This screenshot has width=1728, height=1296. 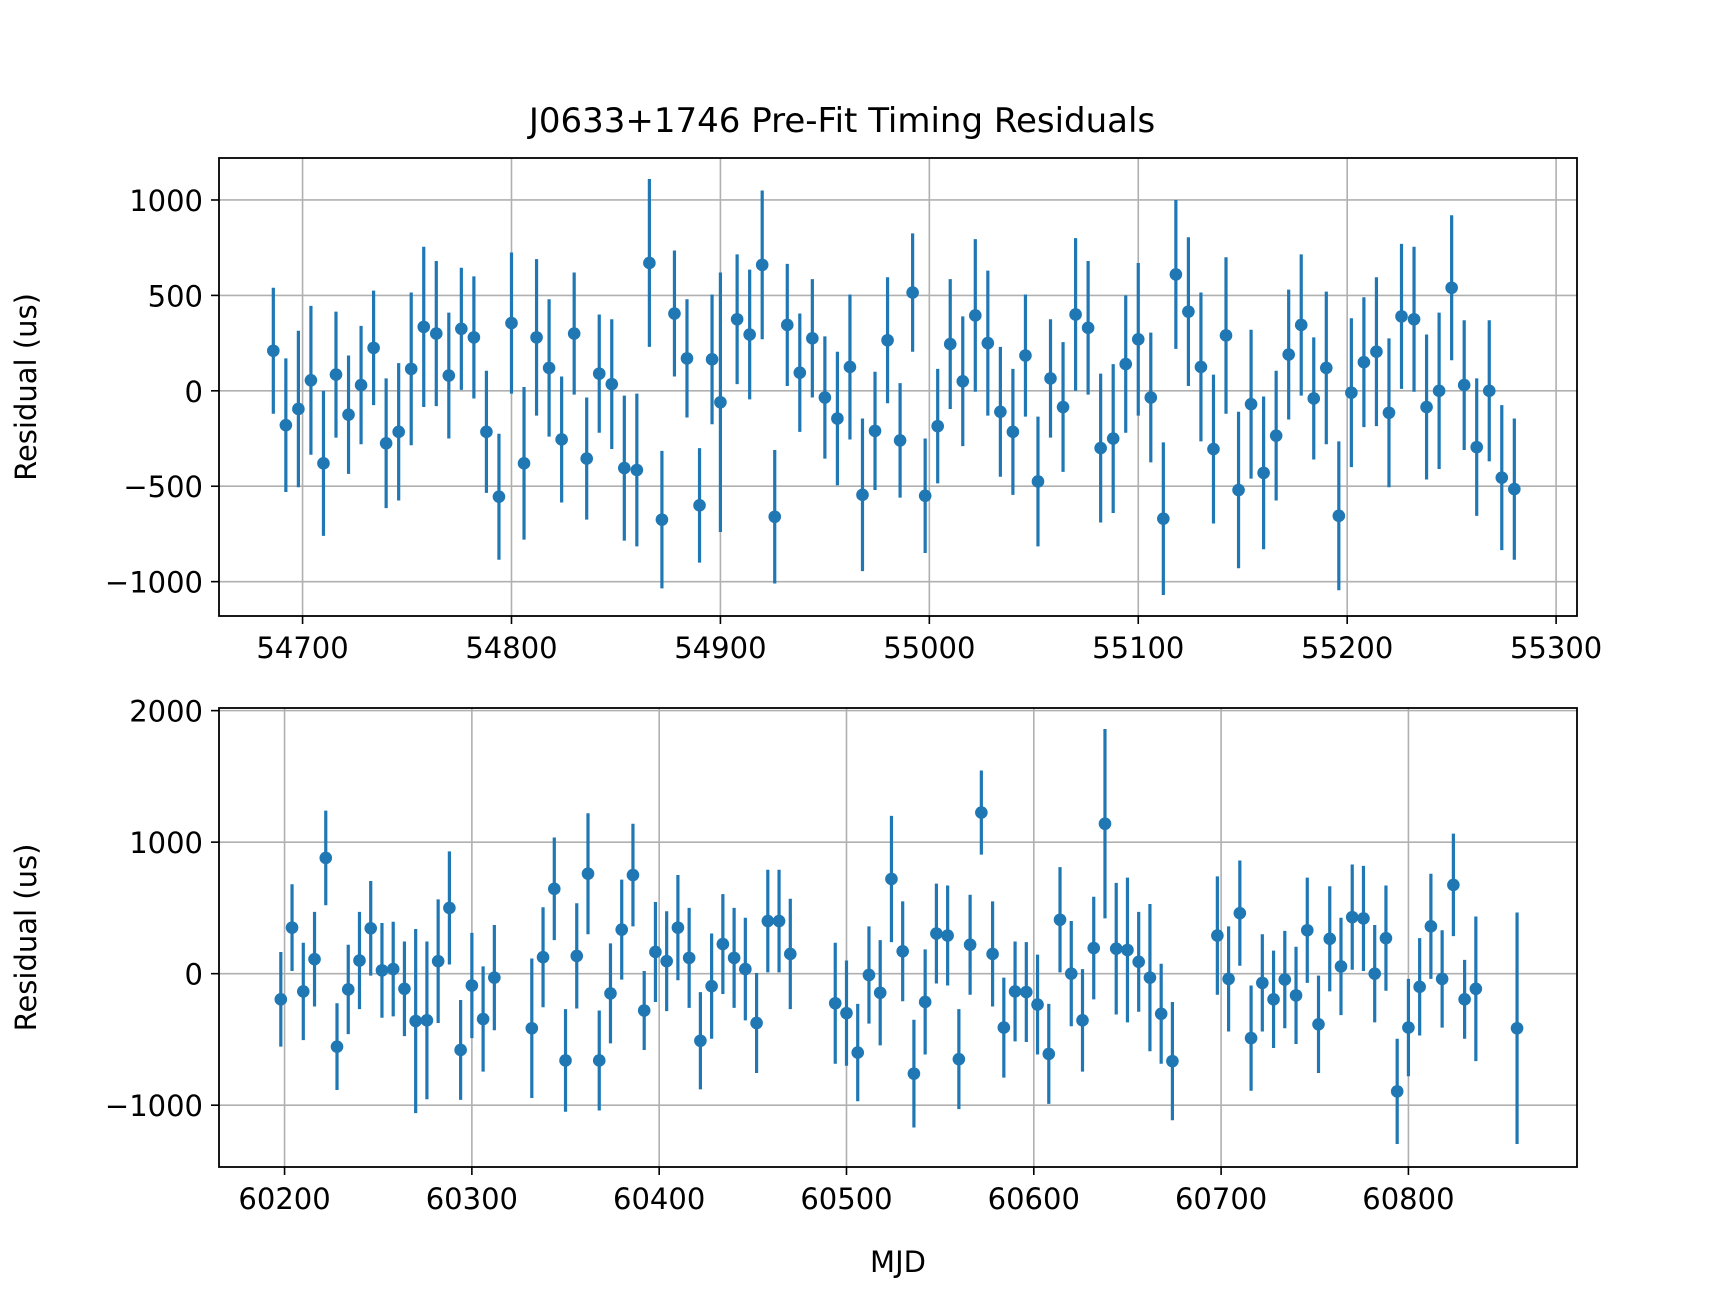 What do you see at coordinates (284, 1199) in the screenshot?
I see `x-tick-label: 60200` at bounding box center [284, 1199].